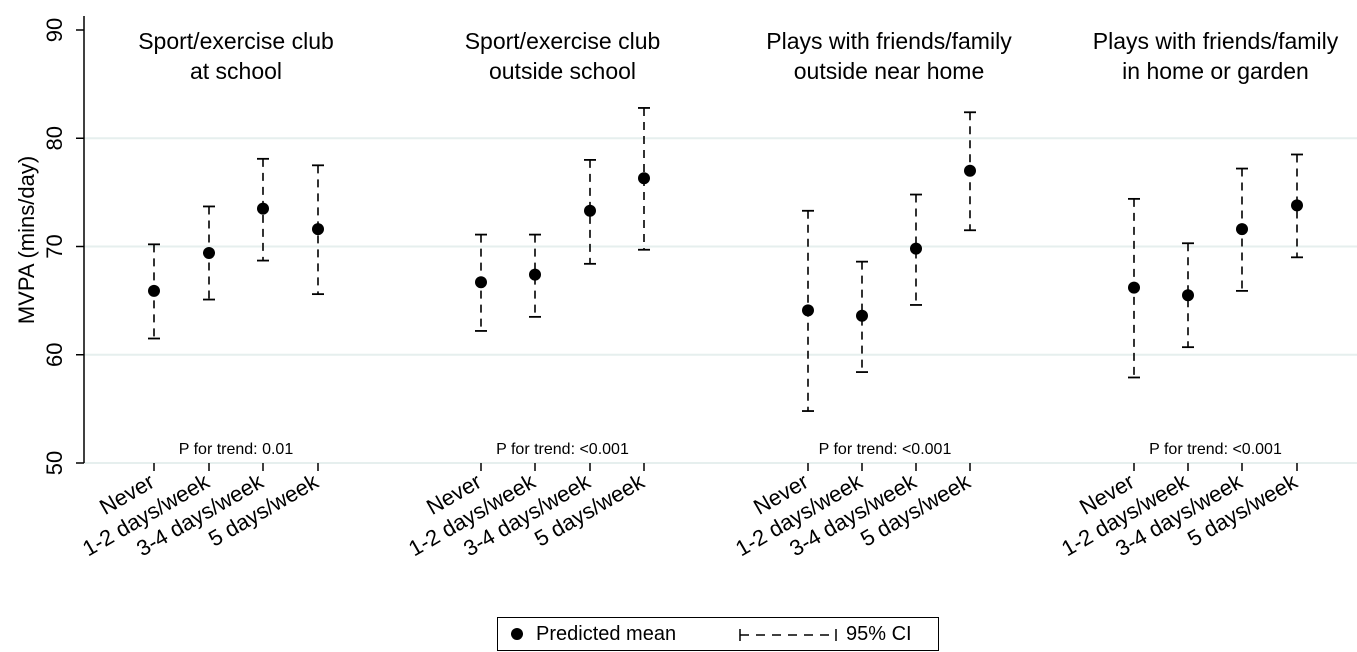 The height and width of the screenshot is (652, 1357). What do you see at coordinates (54, 138) in the screenshot?
I see `y-tick-label: 80` at bounding box center [54, 138].